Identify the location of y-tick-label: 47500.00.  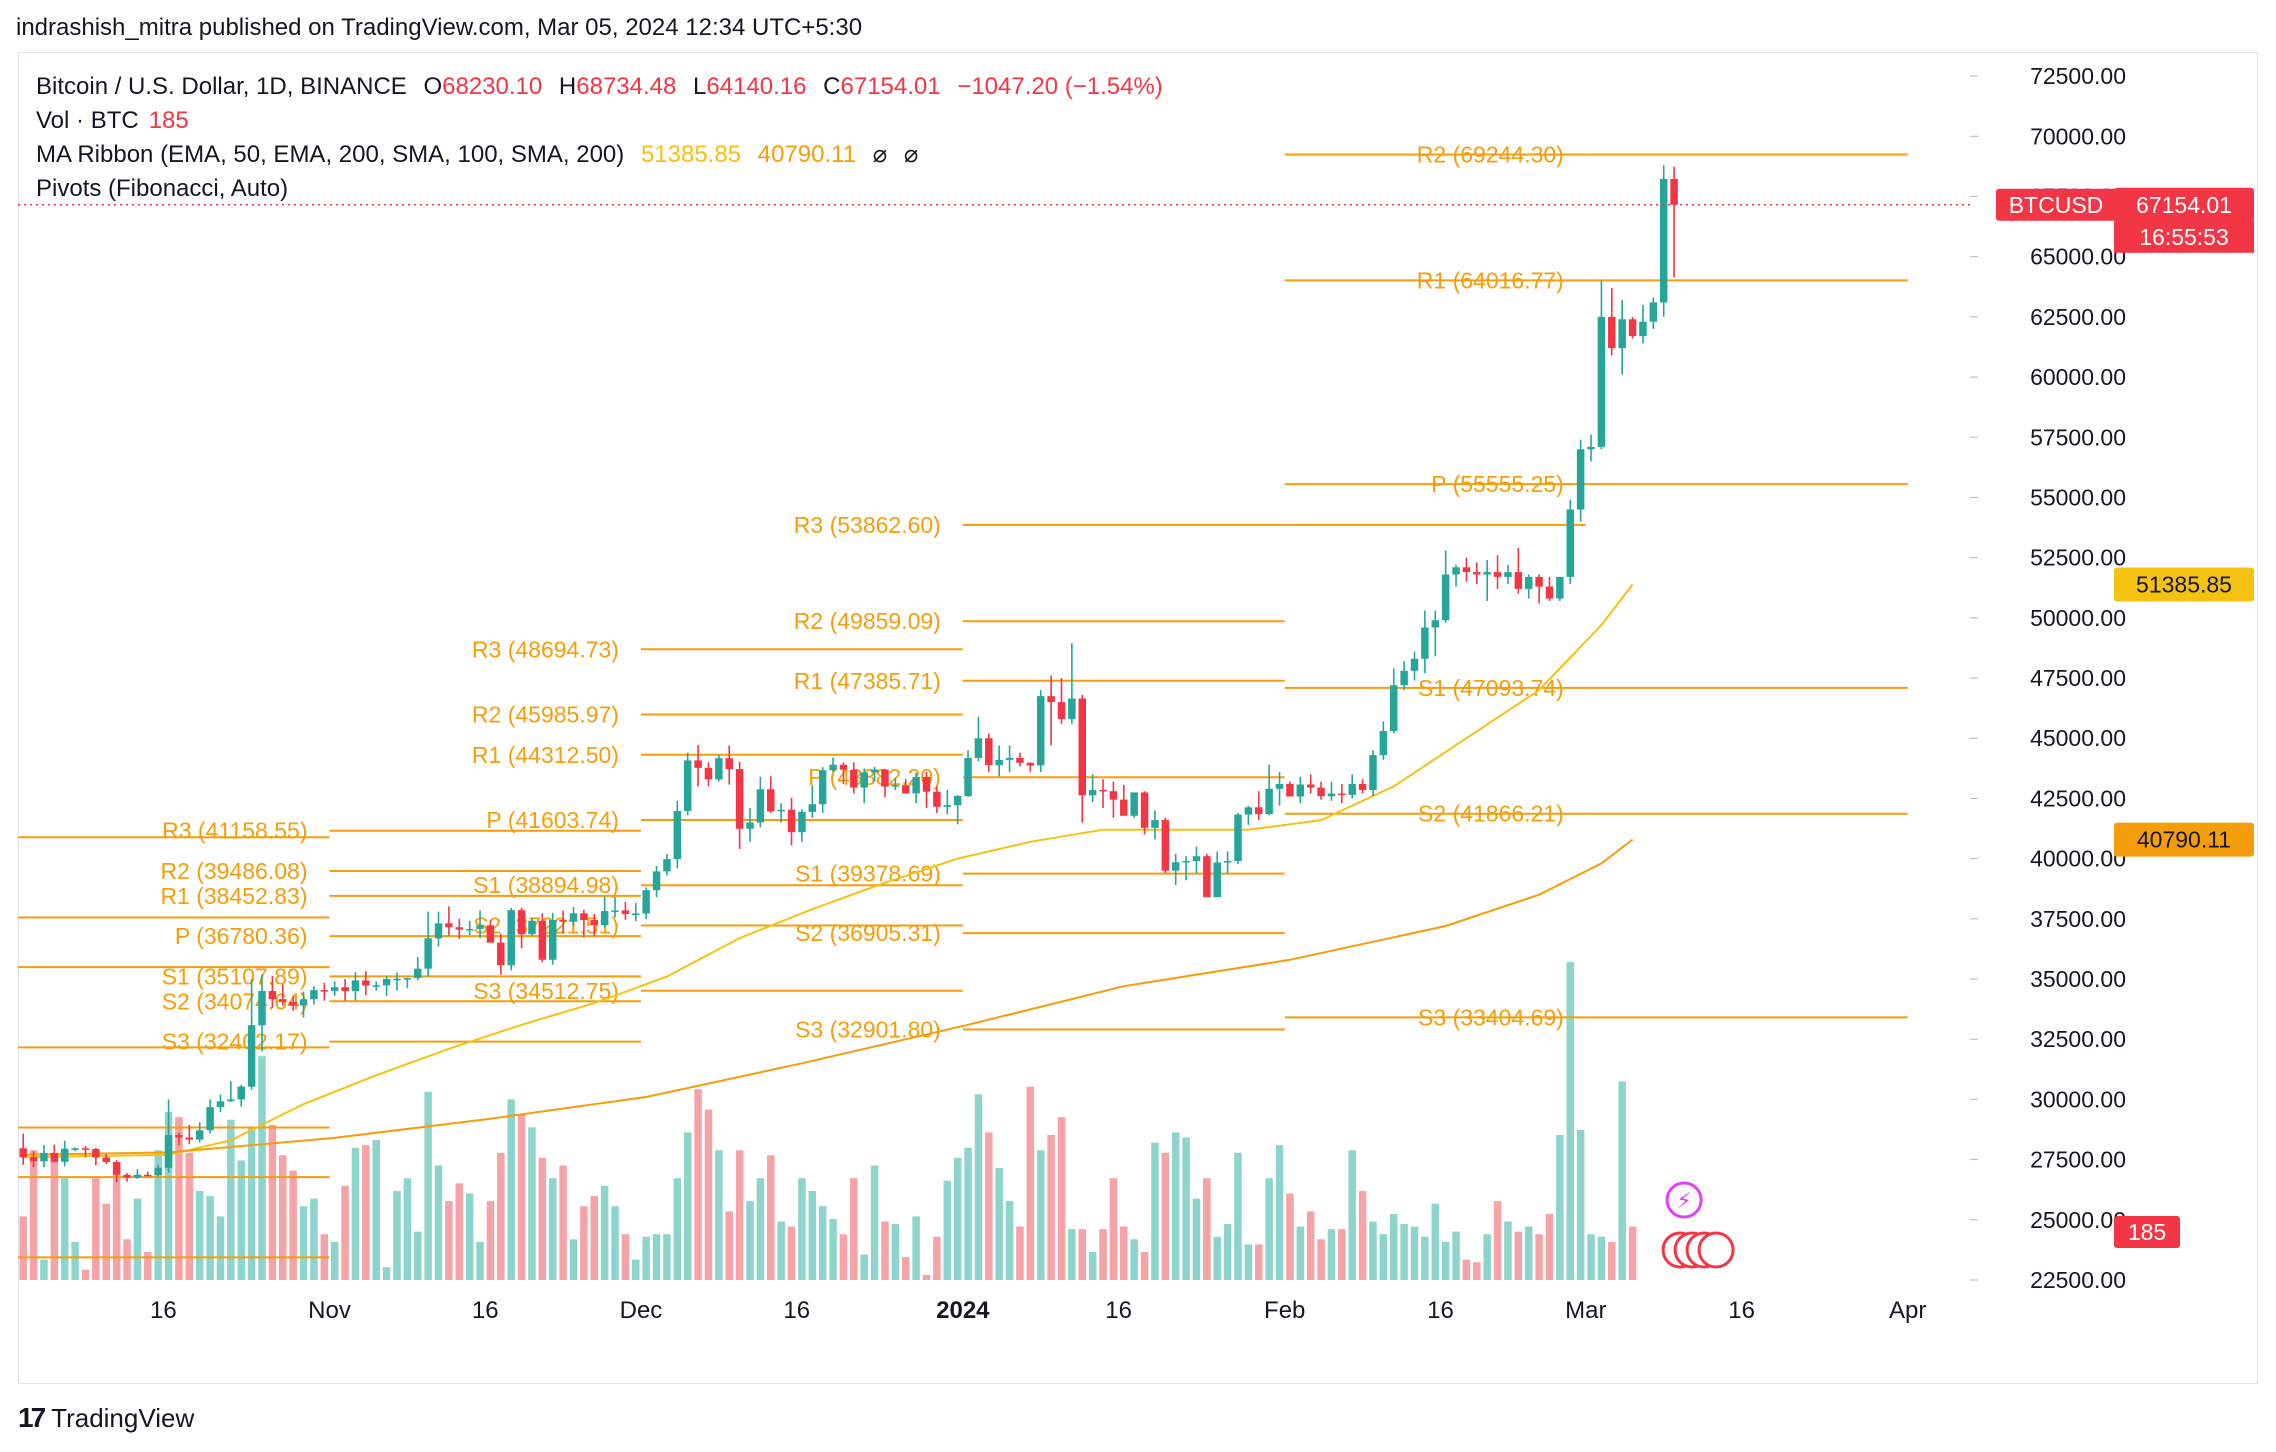
(2078, 678).